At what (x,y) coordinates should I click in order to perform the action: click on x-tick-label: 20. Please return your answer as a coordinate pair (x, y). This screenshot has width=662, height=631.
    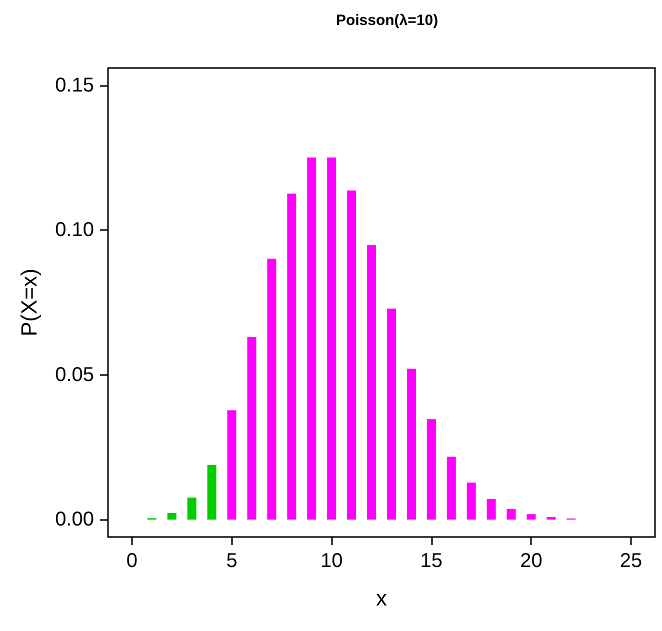
    Looking at the image, I should click on (531, 561).